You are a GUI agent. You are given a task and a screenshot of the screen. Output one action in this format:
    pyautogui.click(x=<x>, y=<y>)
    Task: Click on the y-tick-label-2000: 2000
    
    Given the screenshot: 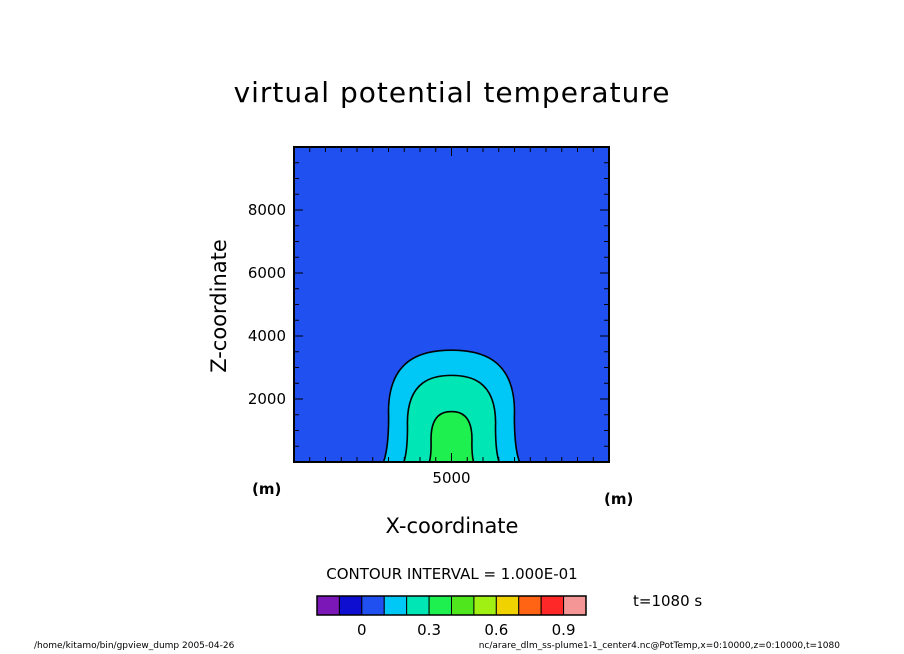 What is the action you would take?
    pyautogui.click(x=267, y=399)
    